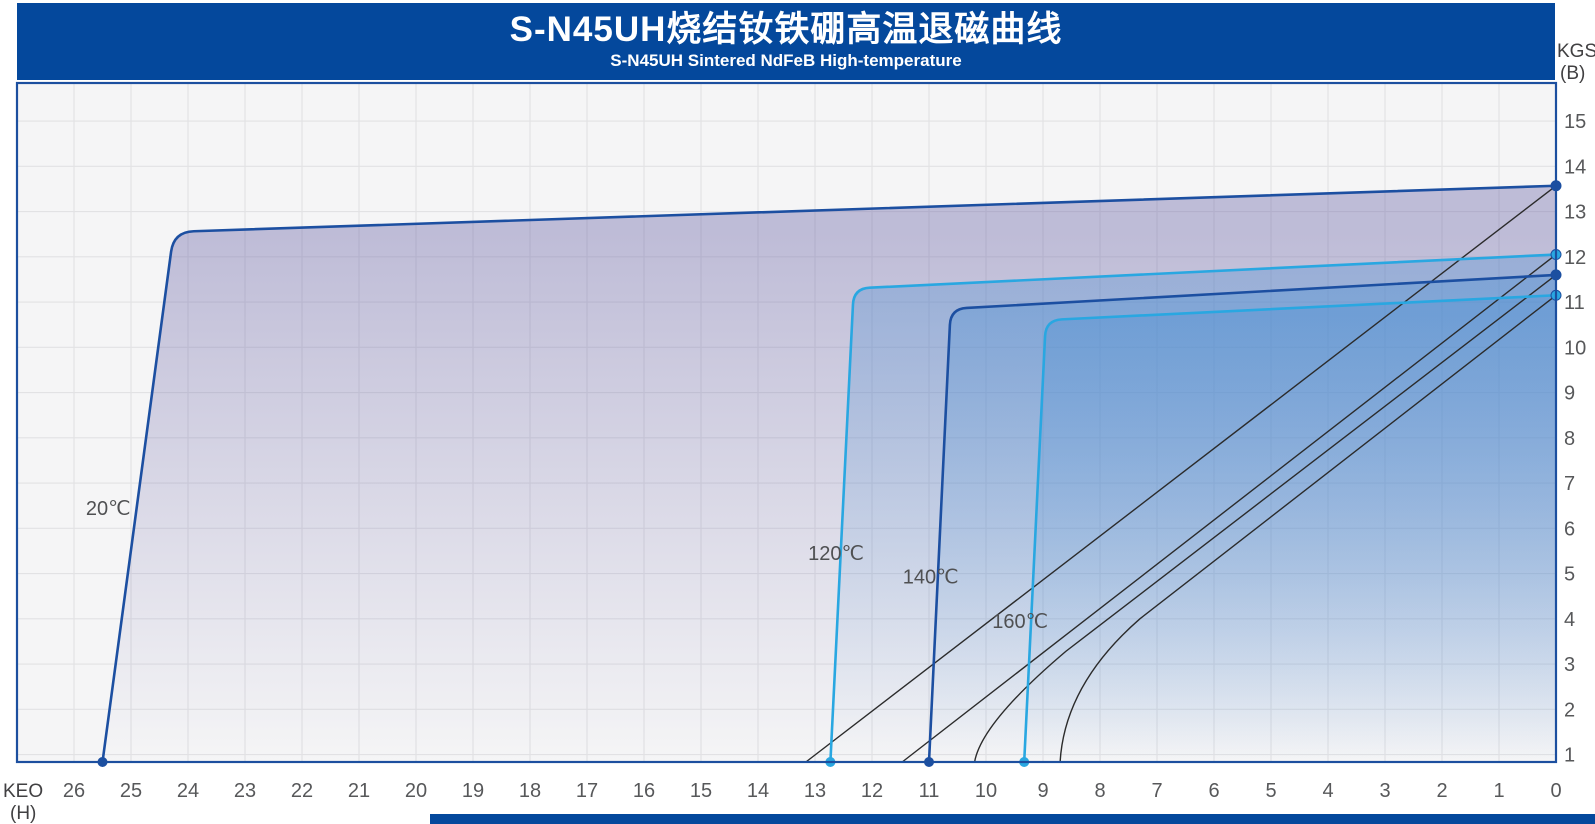 This screenshot has height=824, width=1595. What do you see at coordinates (1020, 622) in the screenshot?
I see `temperature-label: 160℃` at bounding box center [1020, 622].